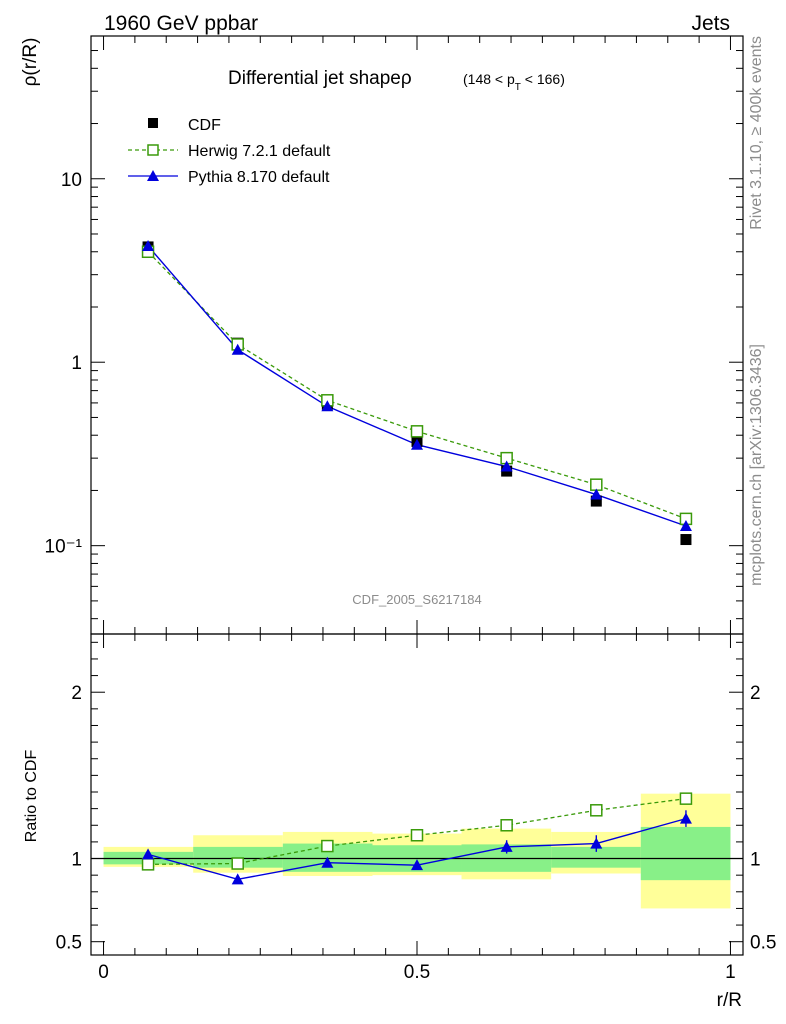  Describe the element at coordinates (103, 972) in the screenshot. I see `x-tick-label: 0` at that location.